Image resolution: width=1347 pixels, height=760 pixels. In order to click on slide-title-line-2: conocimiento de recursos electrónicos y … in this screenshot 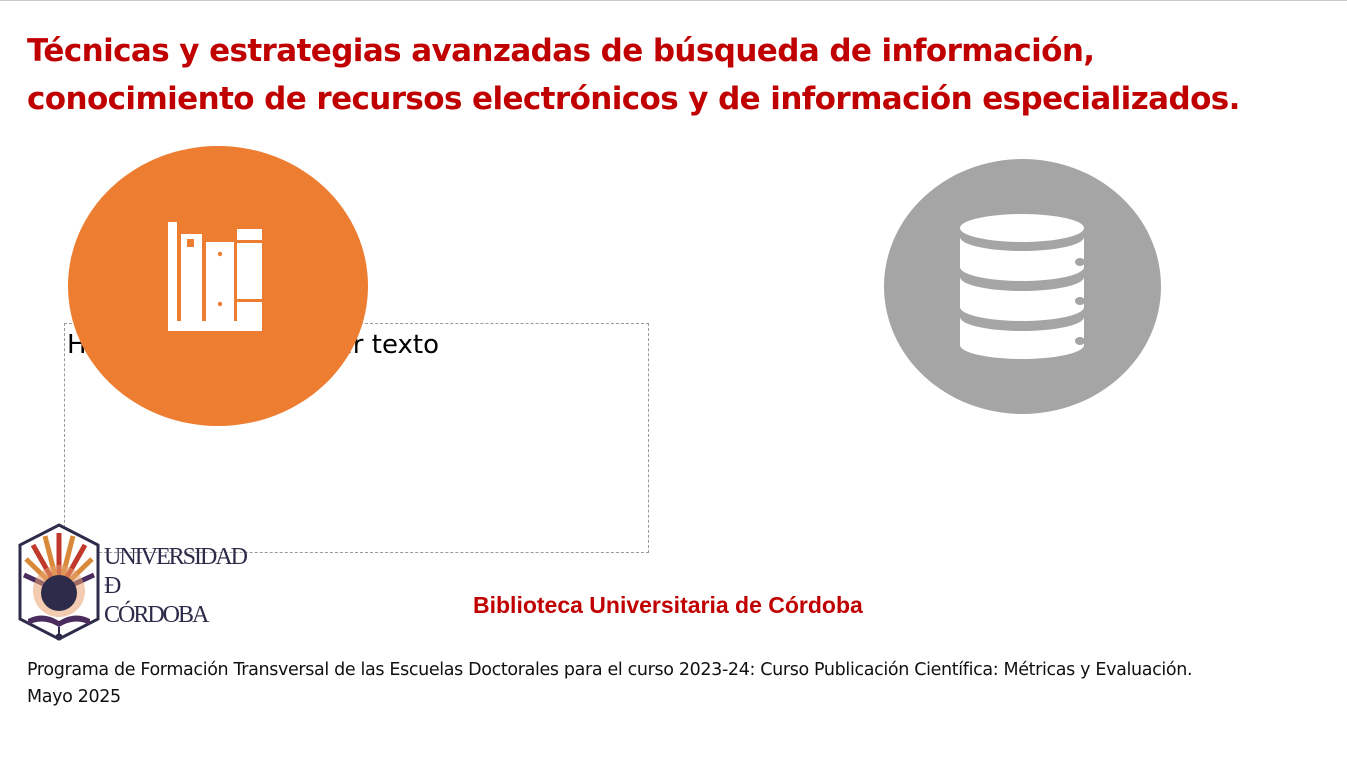, I will do `click(633, 99)`.